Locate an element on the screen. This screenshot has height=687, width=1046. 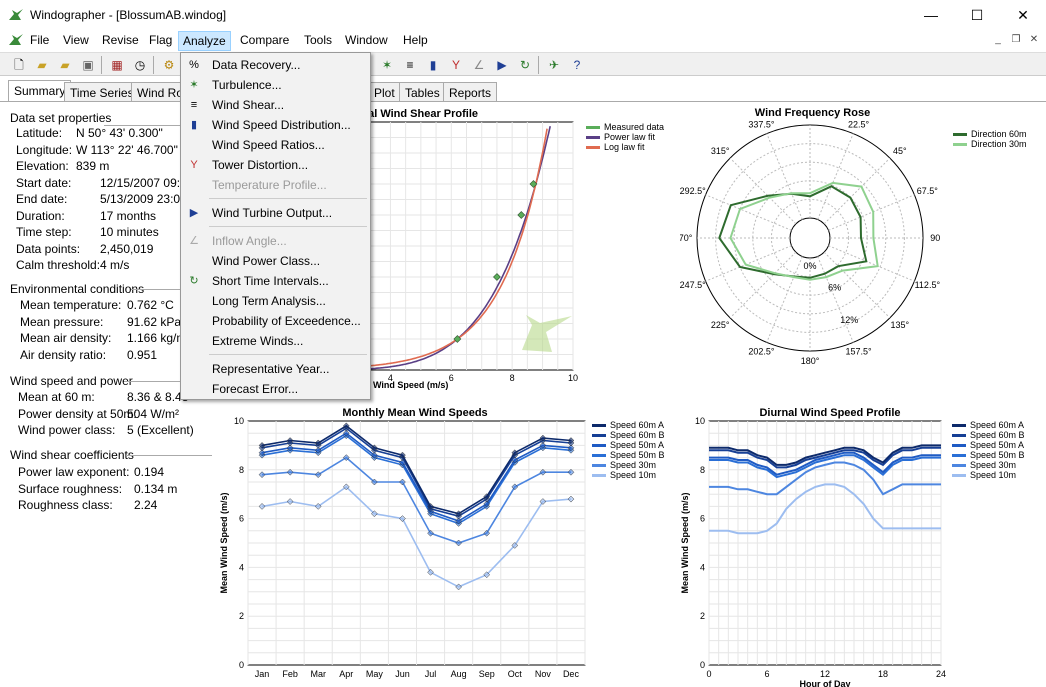
mdi-restore-icon: ❐ is located at coordinates (1016, 39).